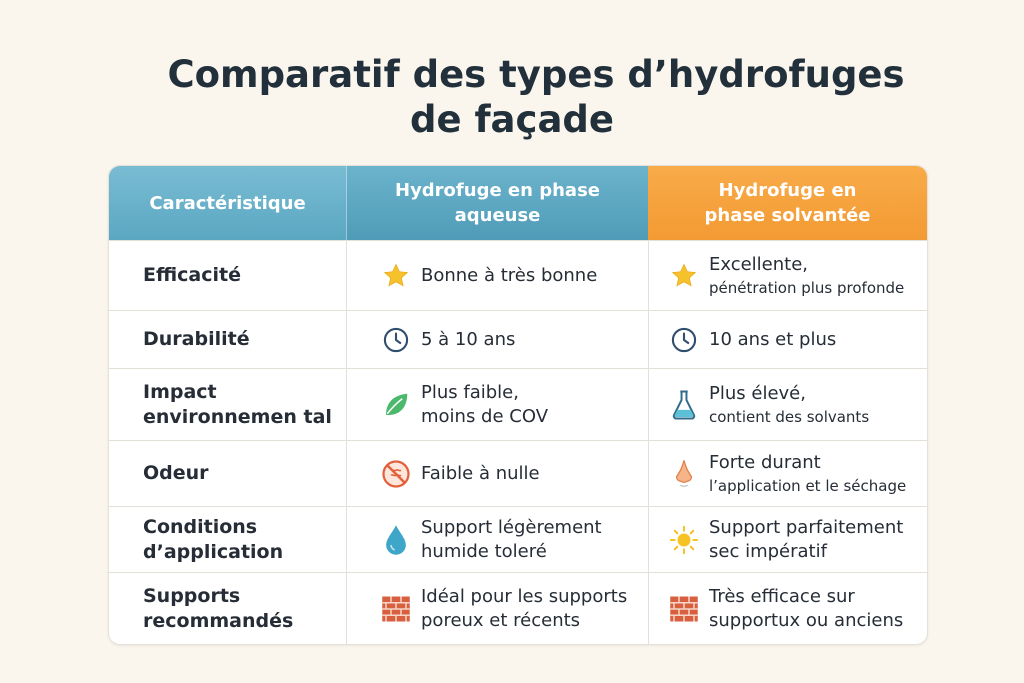 The width and height of the screenshot is (1024, 683). I want to click on nose-icon, so click(684, 474).